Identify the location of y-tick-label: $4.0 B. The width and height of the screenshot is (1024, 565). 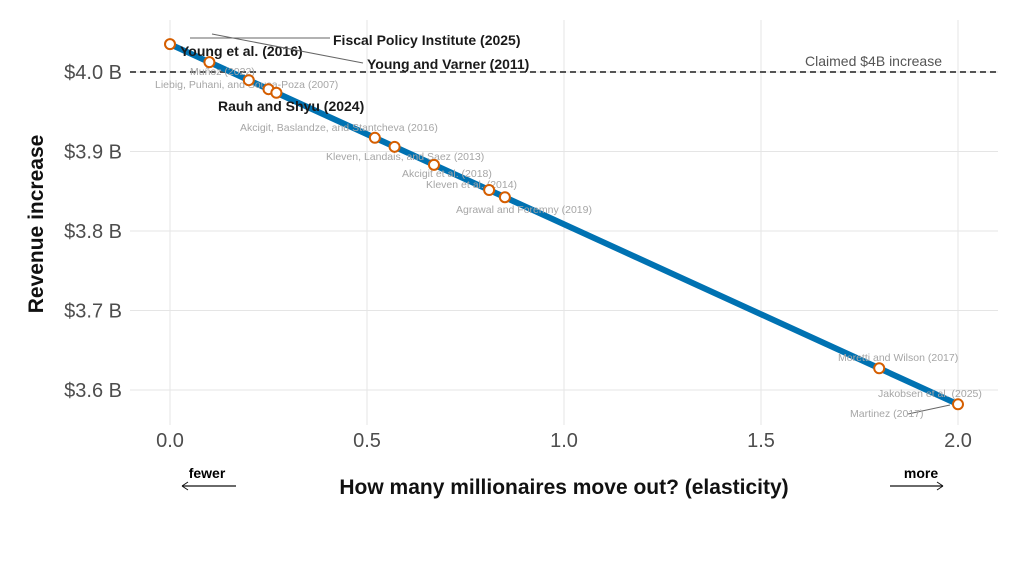
(93, 73).